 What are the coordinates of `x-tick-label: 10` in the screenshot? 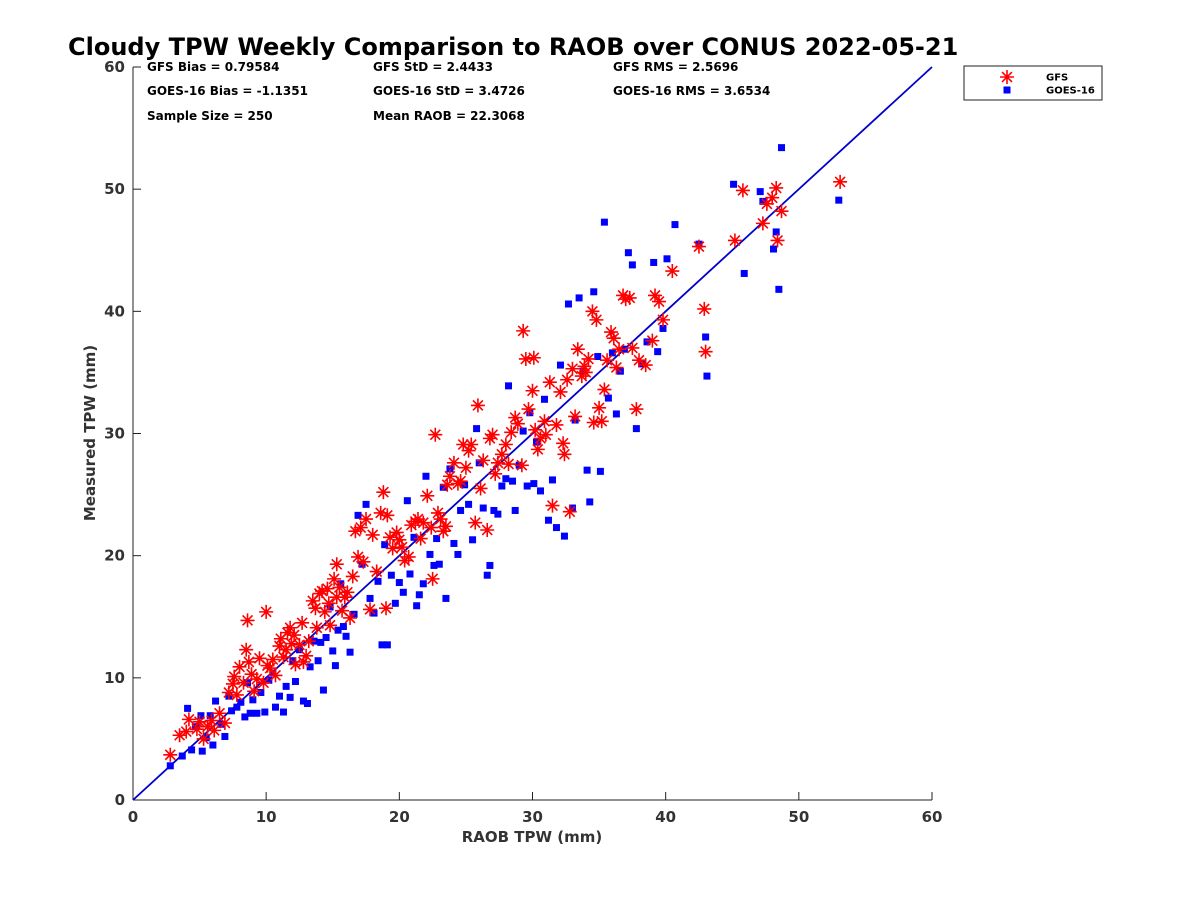 It's located at (266, 817).